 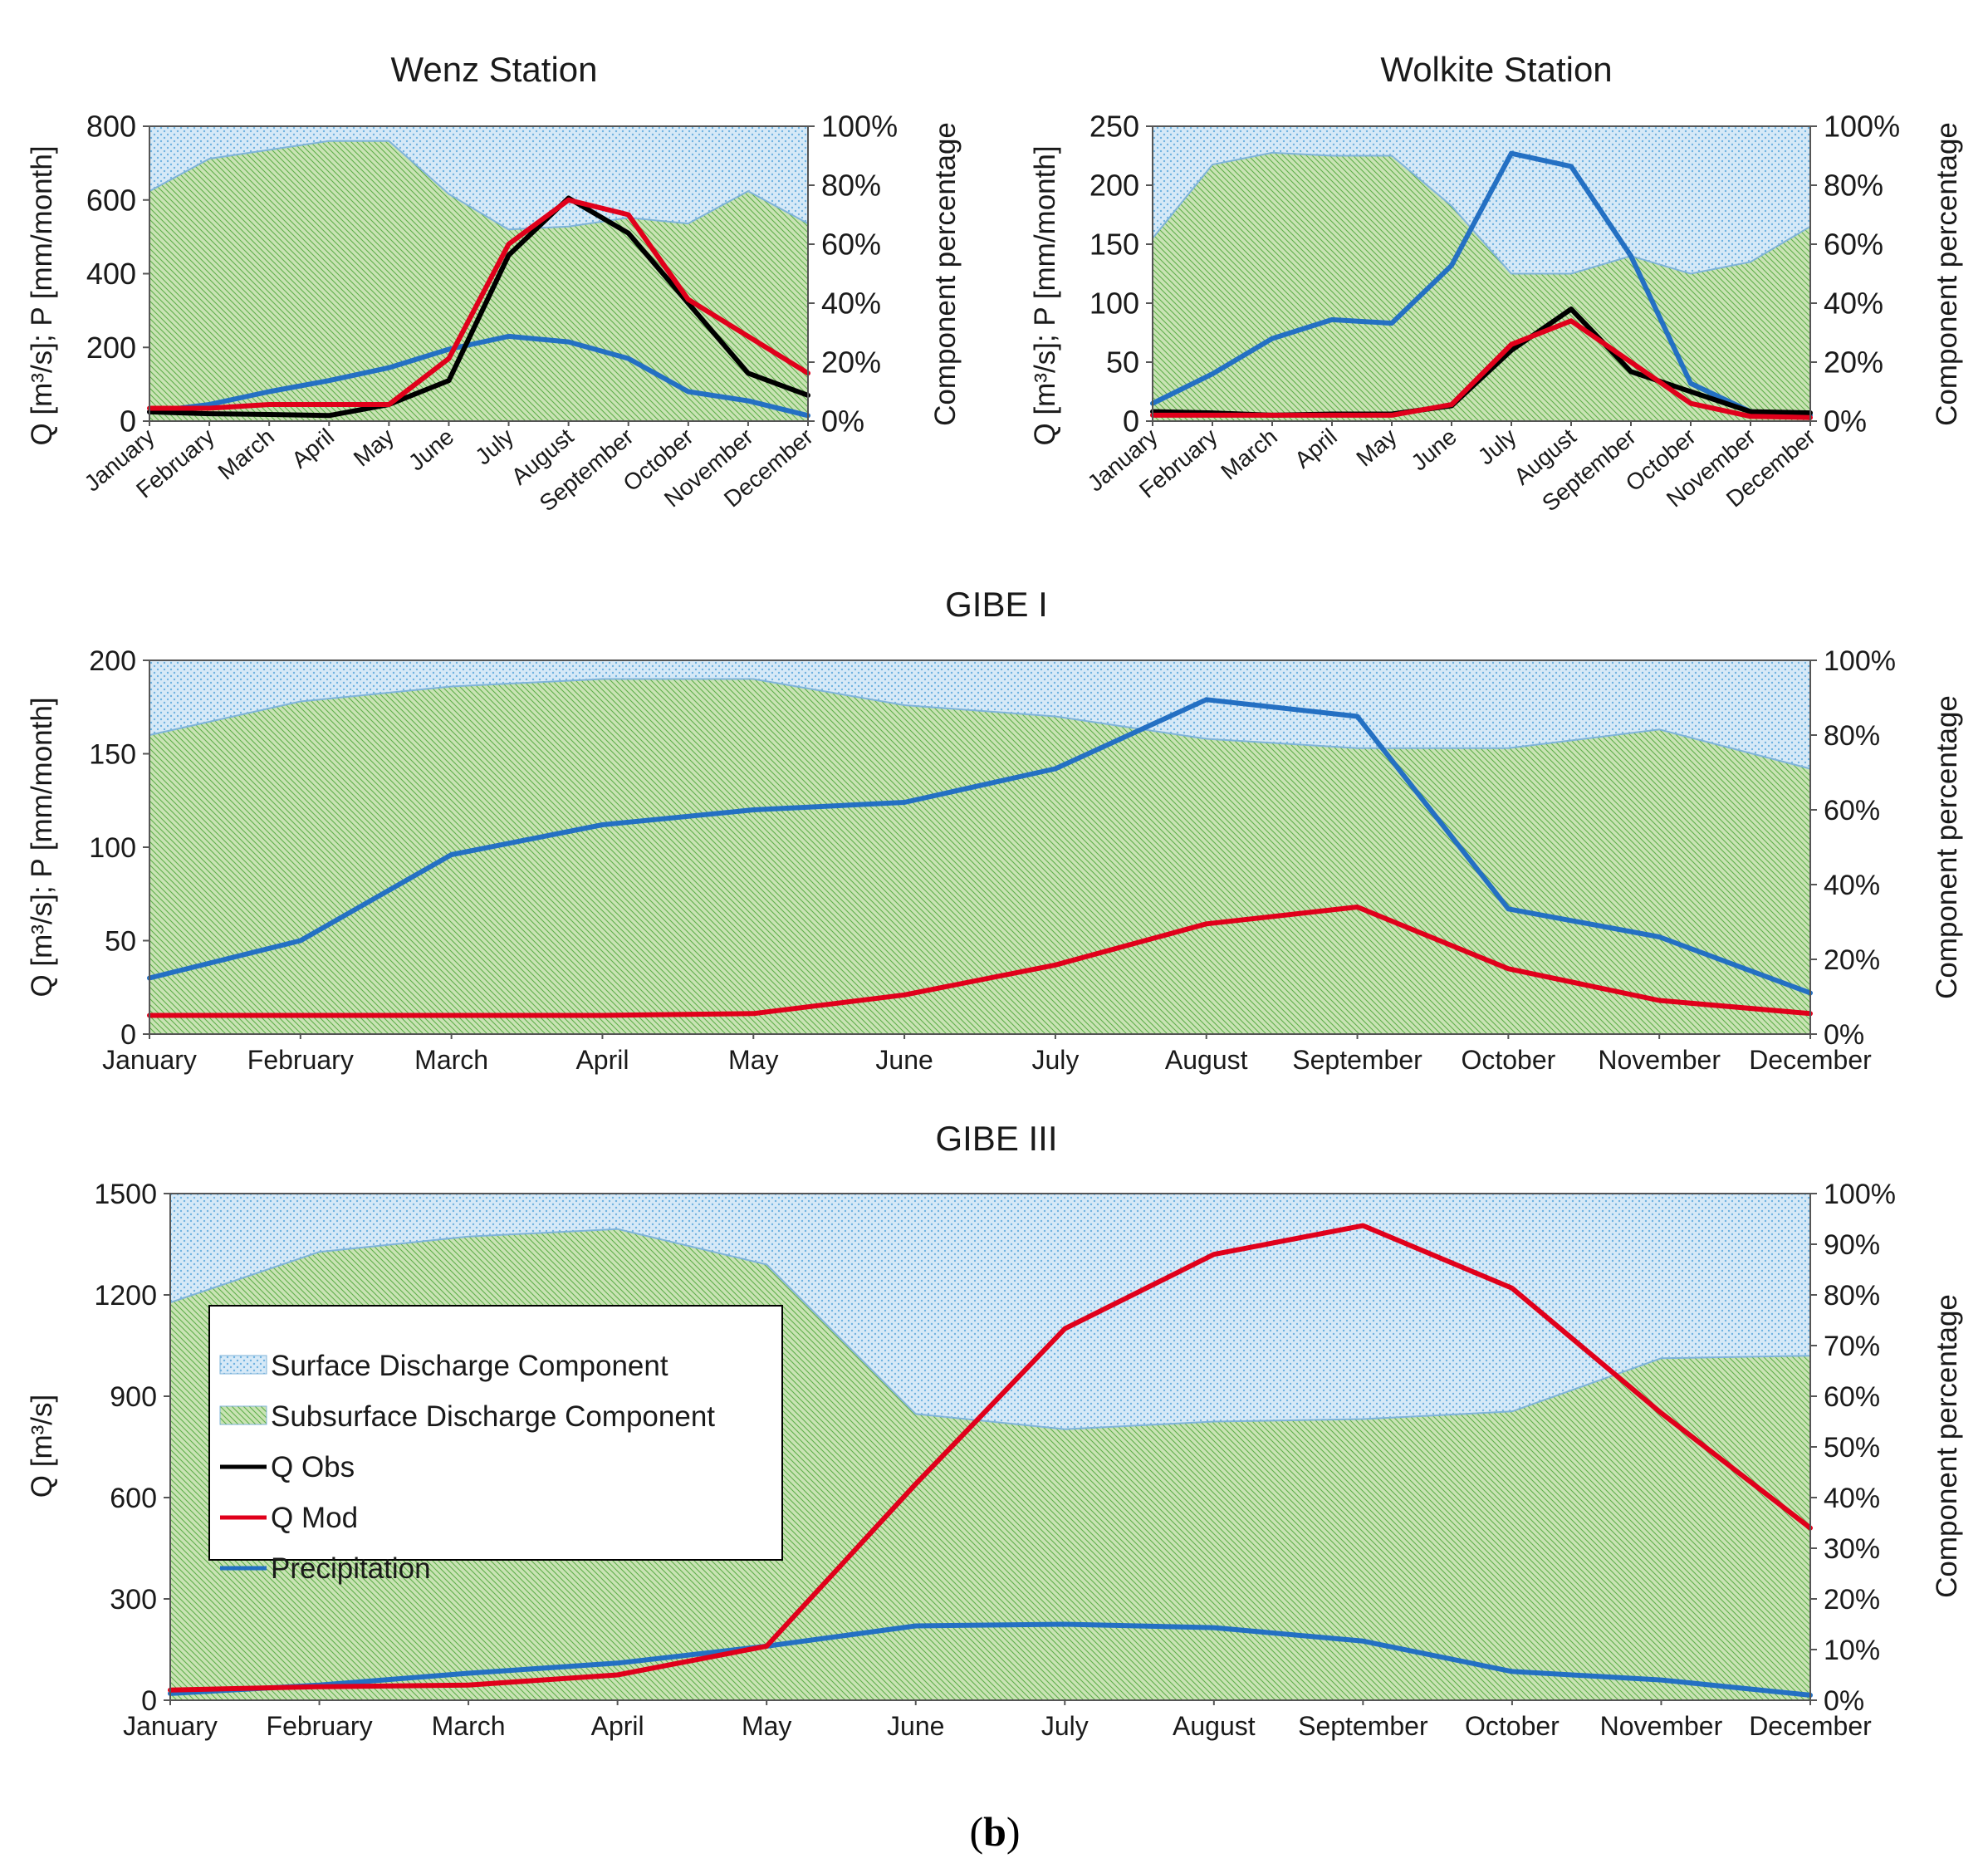 What do you see at coordinates (1114, 127) in the screenshot?
I see `y-left-tick-label: 250` at bounding box center [1114, 127].